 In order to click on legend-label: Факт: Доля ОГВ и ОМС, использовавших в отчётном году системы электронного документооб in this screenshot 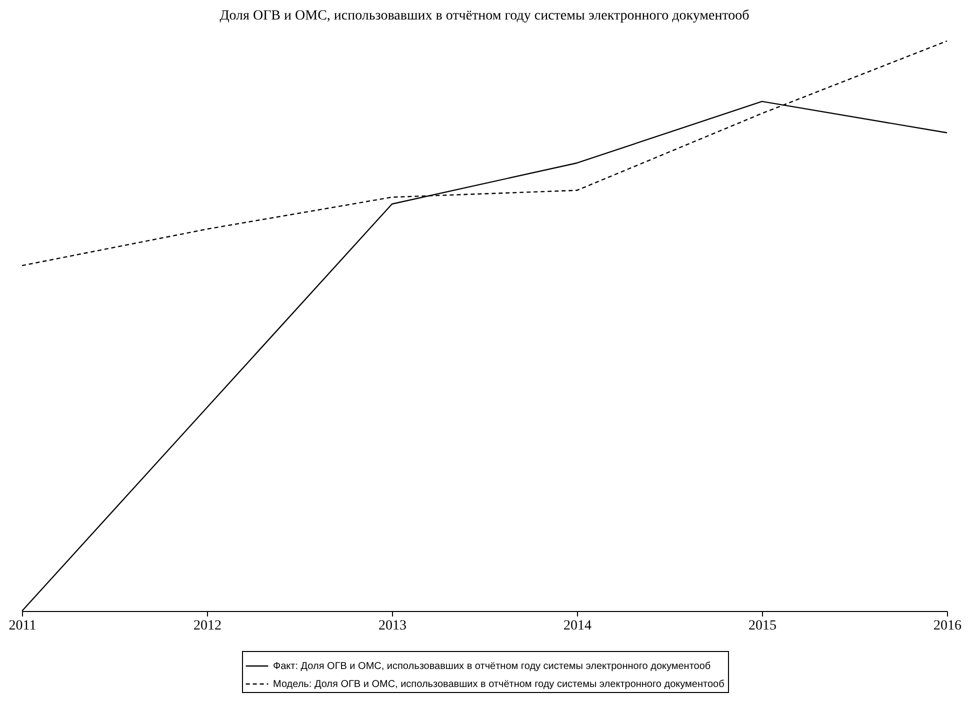, I will do `click(492, 666)`.